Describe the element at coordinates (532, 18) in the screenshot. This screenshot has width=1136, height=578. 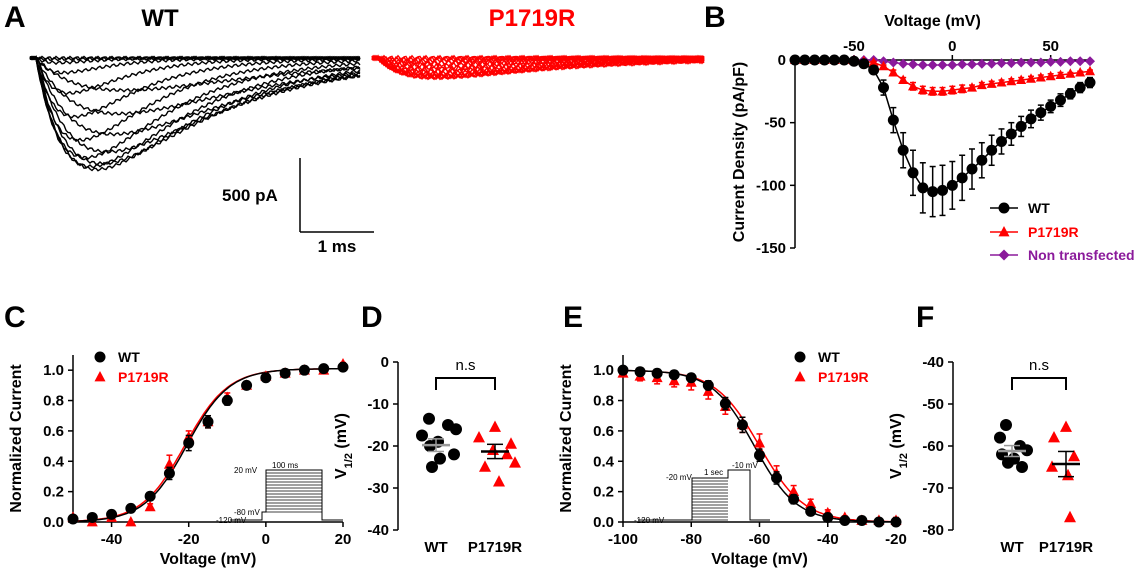
I see `panel-a-mutant-title: P1719R` at that location.